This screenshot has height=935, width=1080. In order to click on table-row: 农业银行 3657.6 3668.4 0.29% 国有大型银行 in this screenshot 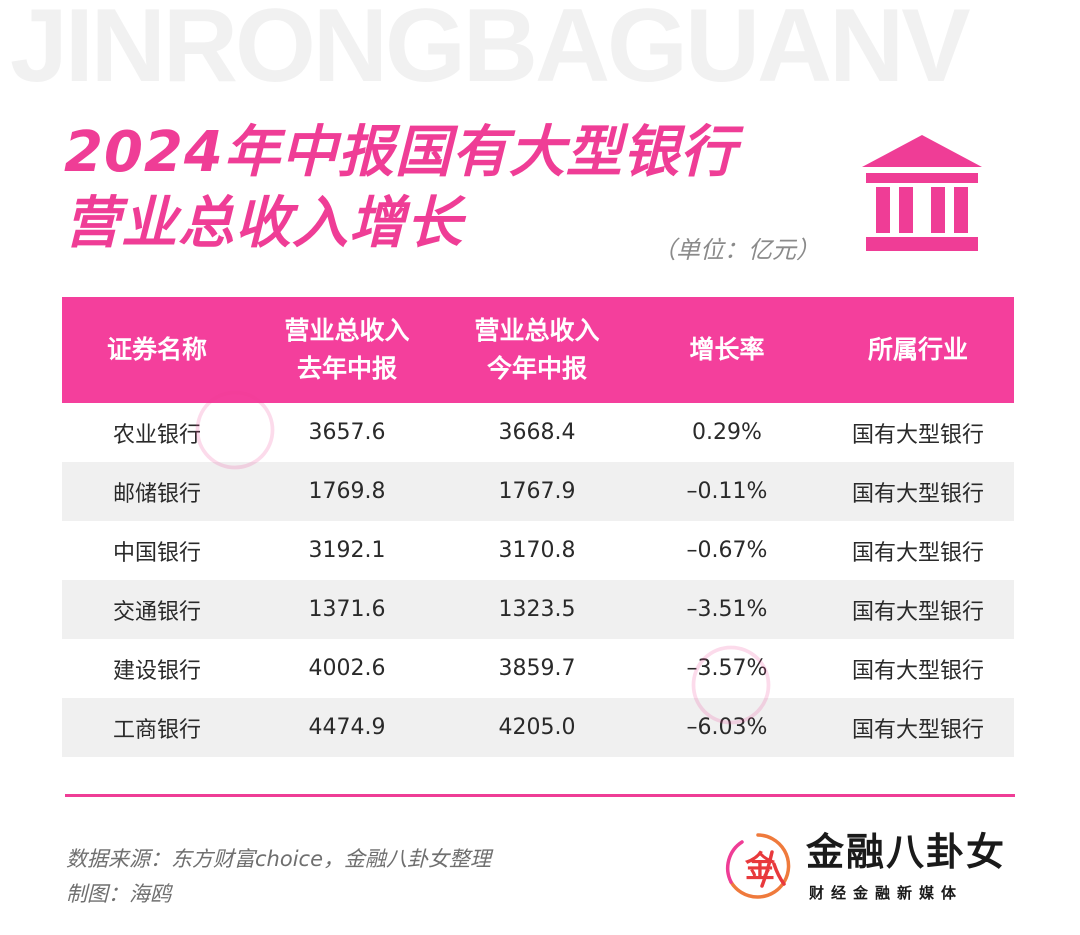, I will do `click(538, 432)`.